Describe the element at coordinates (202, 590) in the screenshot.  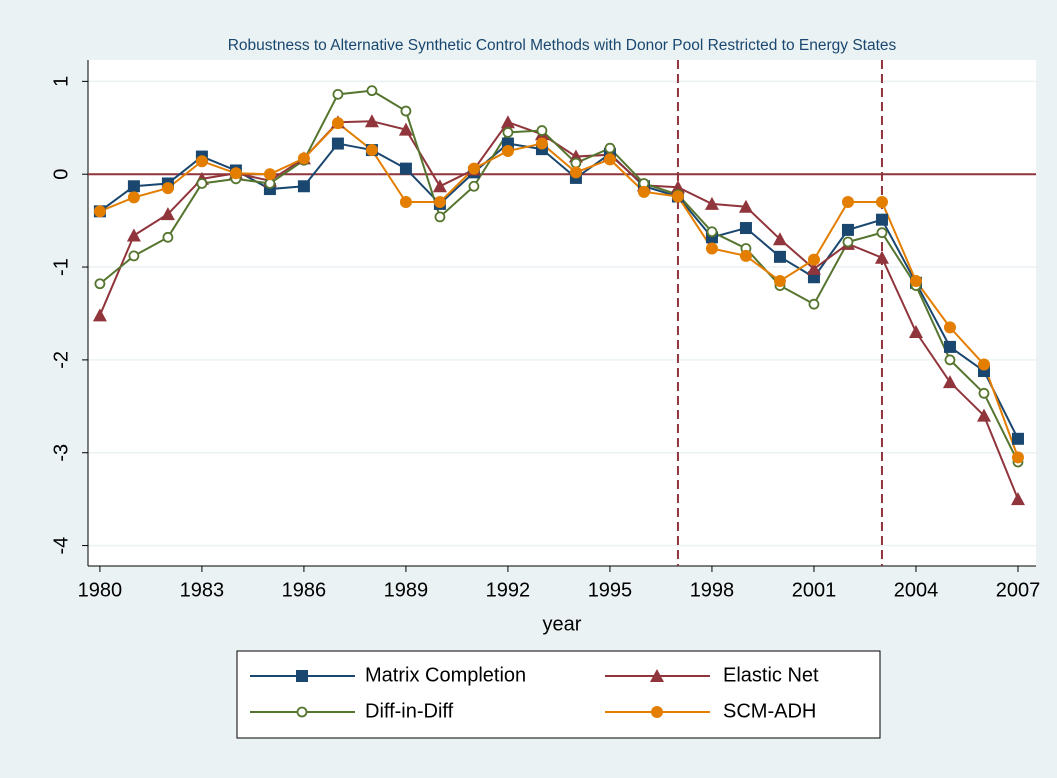
I see `x-tick-label: 1983` at that location.